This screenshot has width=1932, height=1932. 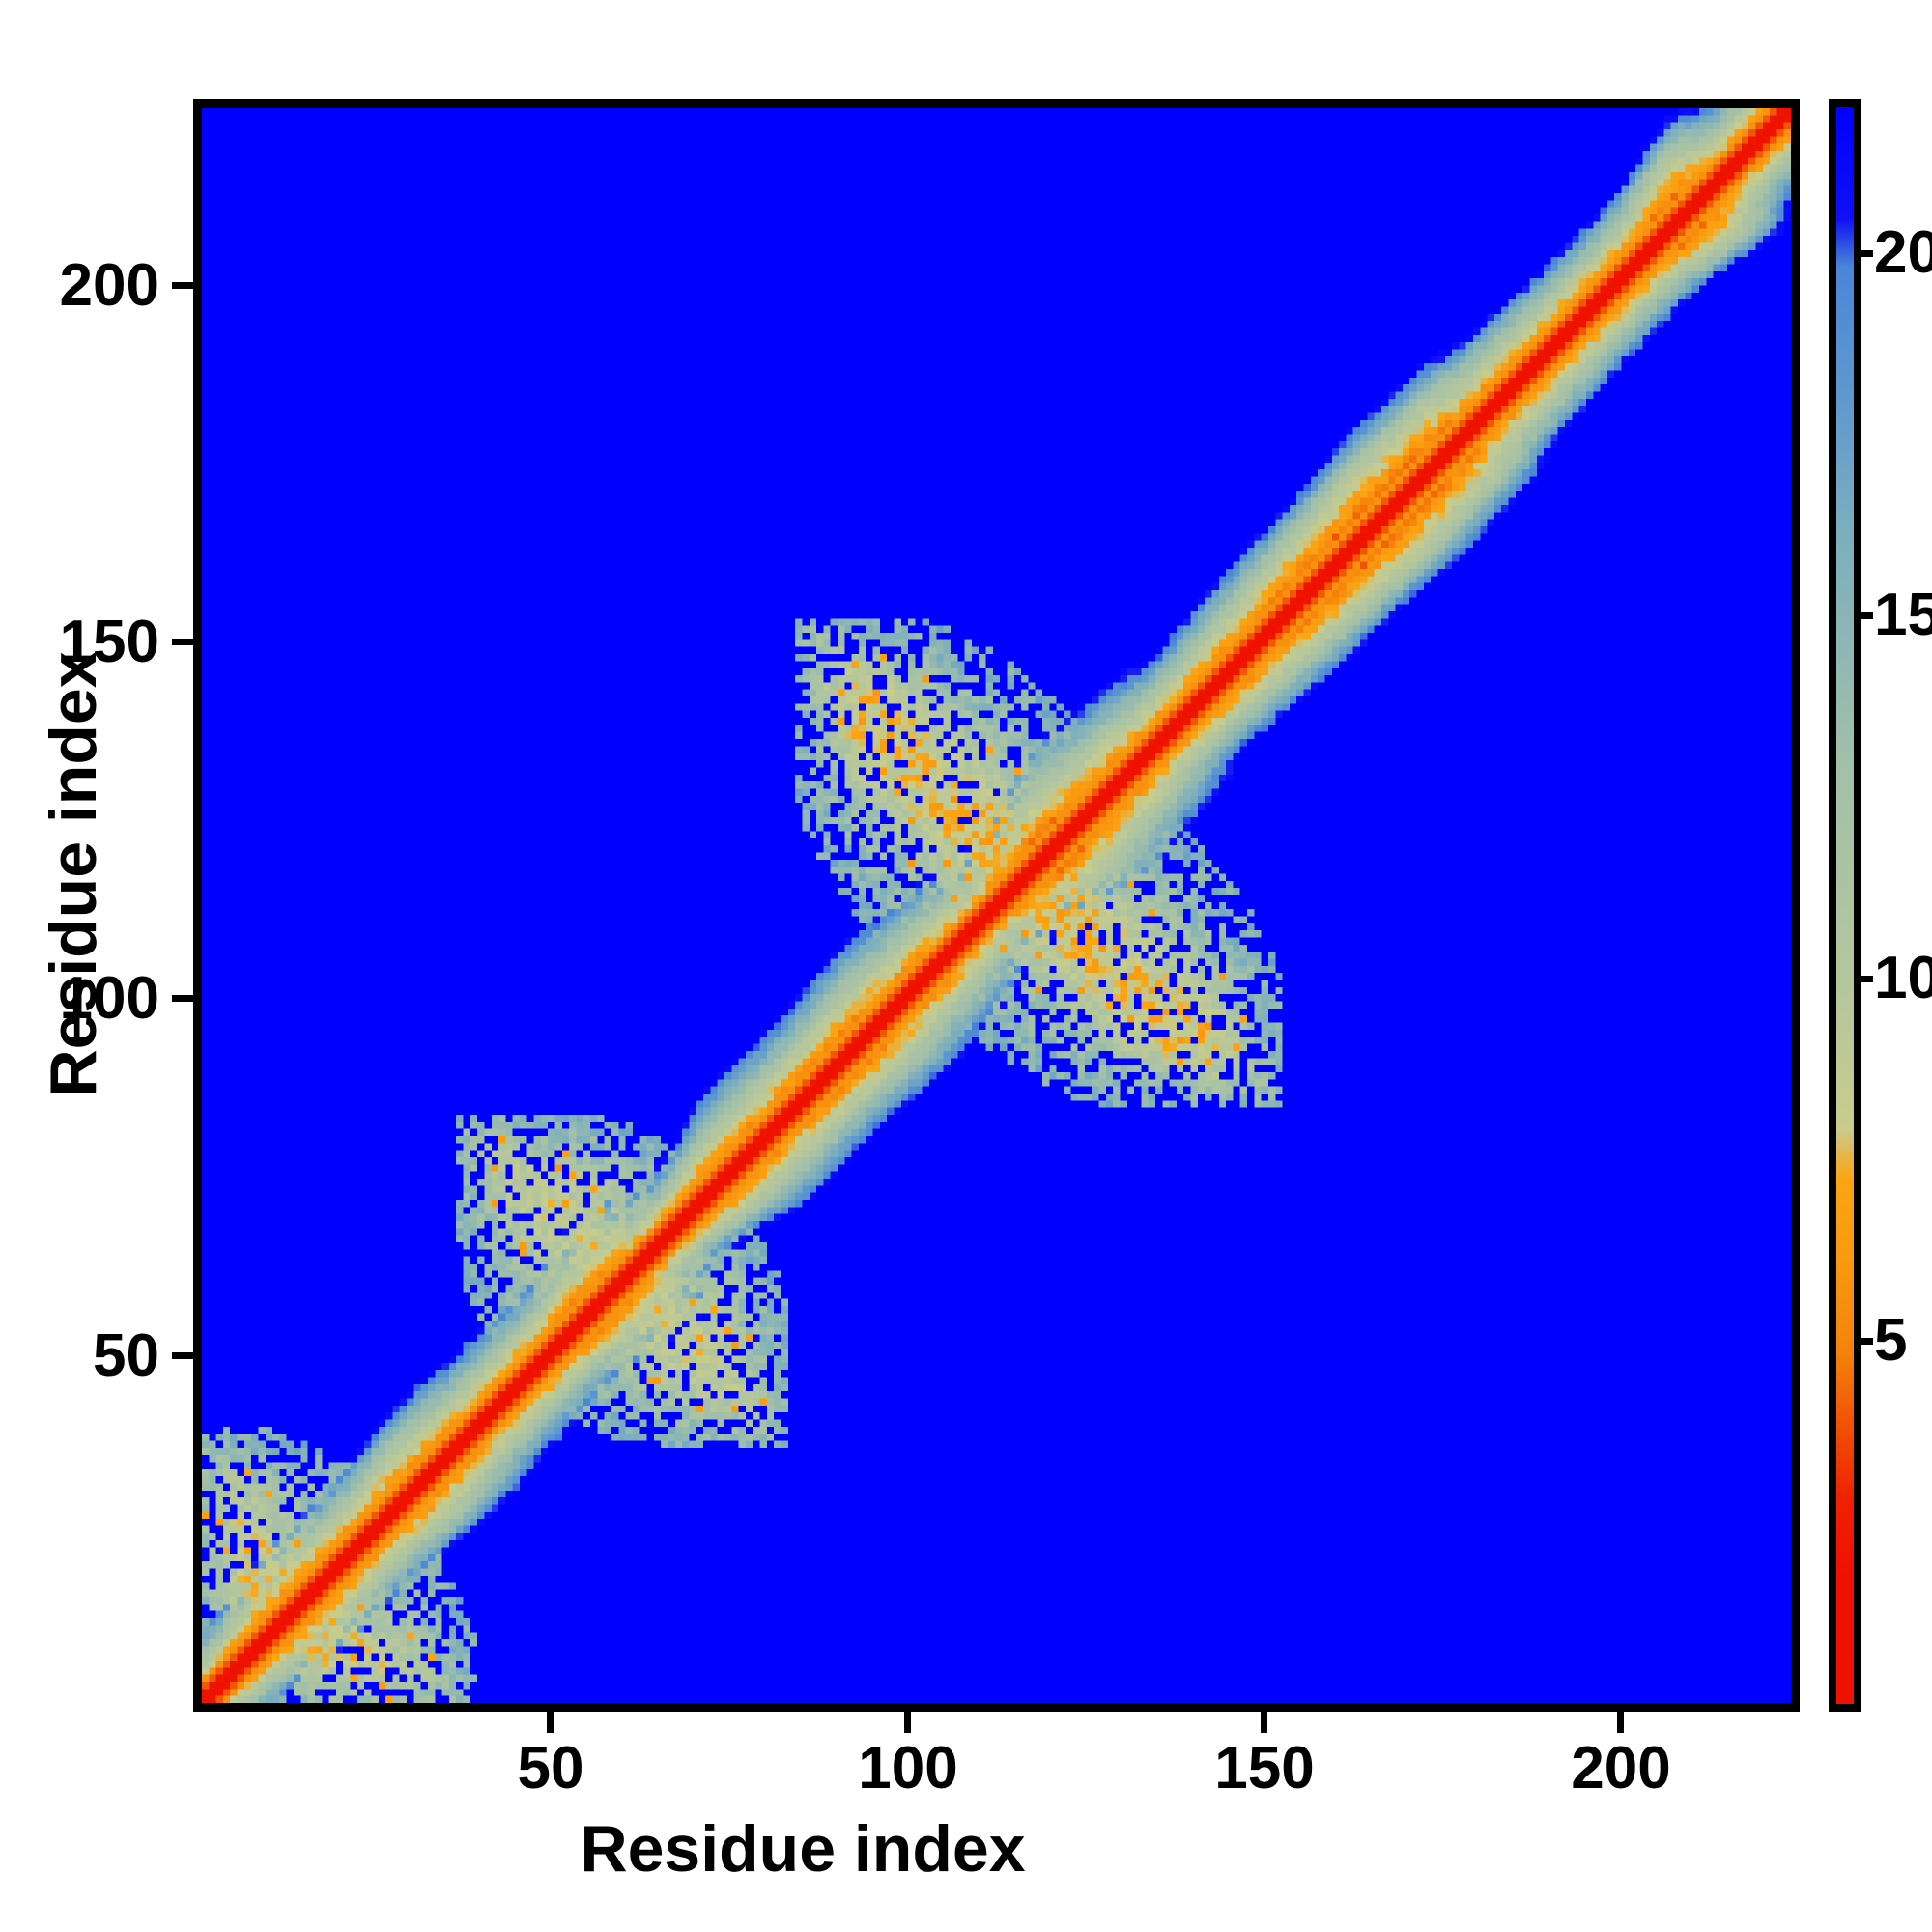 What do you see at coordinates (1621, 1768) in the screenshot?
I see `x-ticklabel-200: 200` at bounding box center [1621, 1768].